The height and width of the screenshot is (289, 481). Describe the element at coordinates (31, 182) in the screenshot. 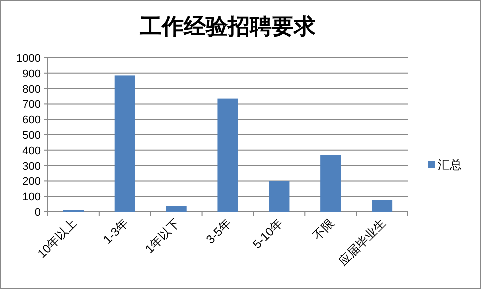

I see `y-tick-label: 200` at that location.